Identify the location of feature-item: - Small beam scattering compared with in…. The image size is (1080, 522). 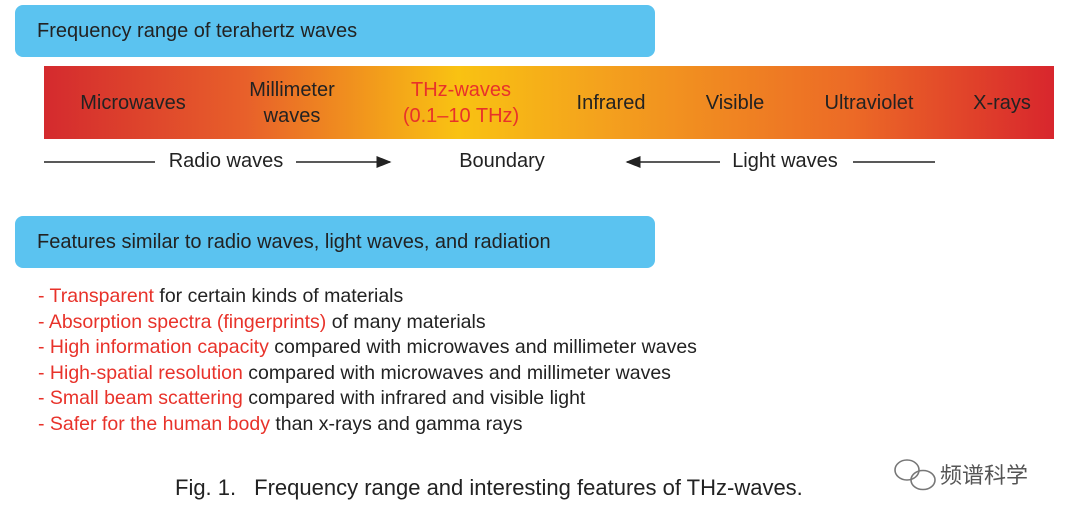
(367, 399).